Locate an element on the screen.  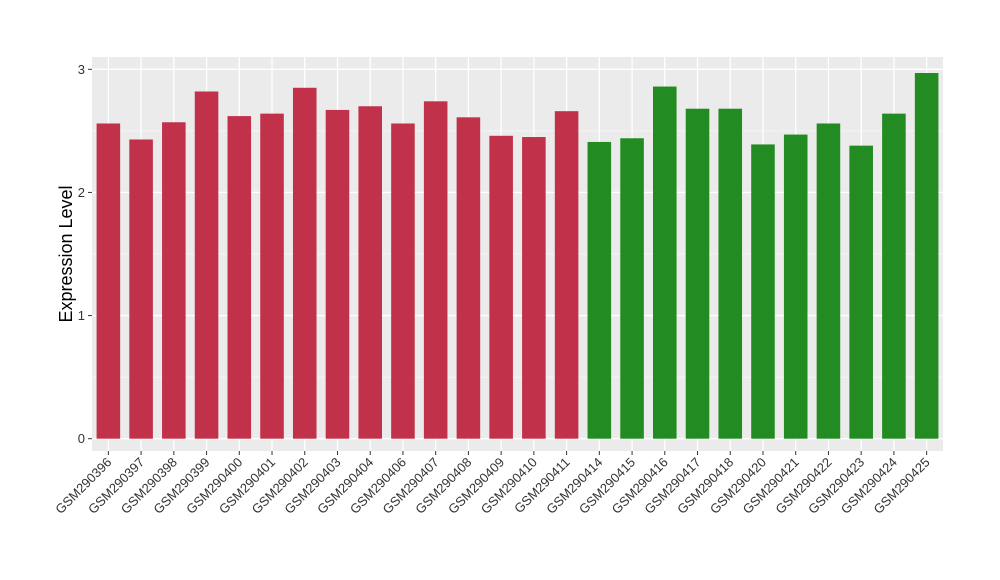
bar-GSM290422 is located at coordinates (828, 281).